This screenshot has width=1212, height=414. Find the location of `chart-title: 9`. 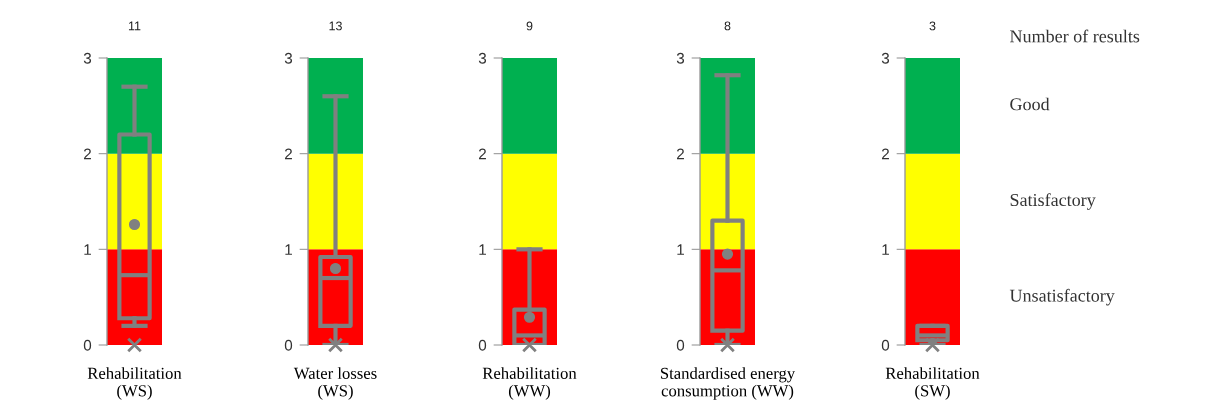

chart-title: 9 is located at coordinates (529, 26).